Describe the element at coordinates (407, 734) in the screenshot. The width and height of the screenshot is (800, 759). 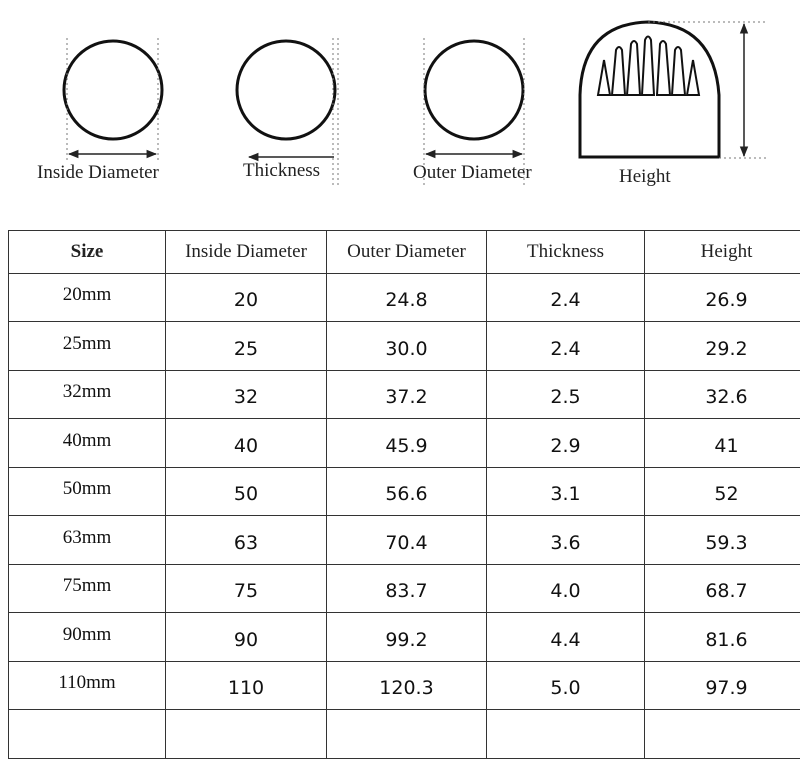
I see `outer-diameter-cell` at that location.